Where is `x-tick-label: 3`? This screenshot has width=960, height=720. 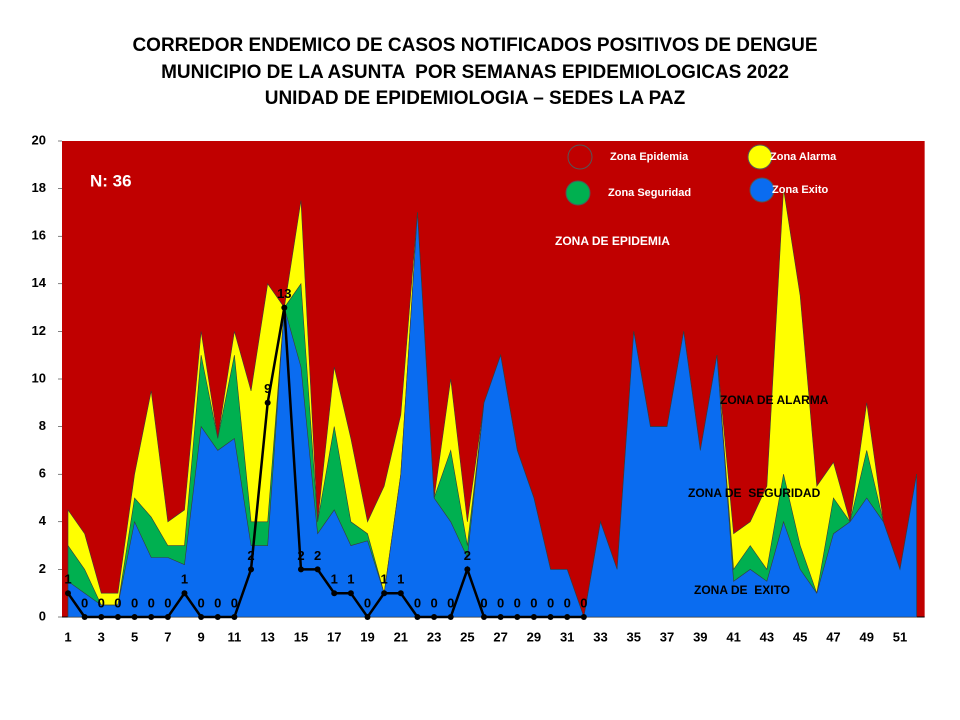 x-tick-label: 3 is located at coordinates (101, 636).